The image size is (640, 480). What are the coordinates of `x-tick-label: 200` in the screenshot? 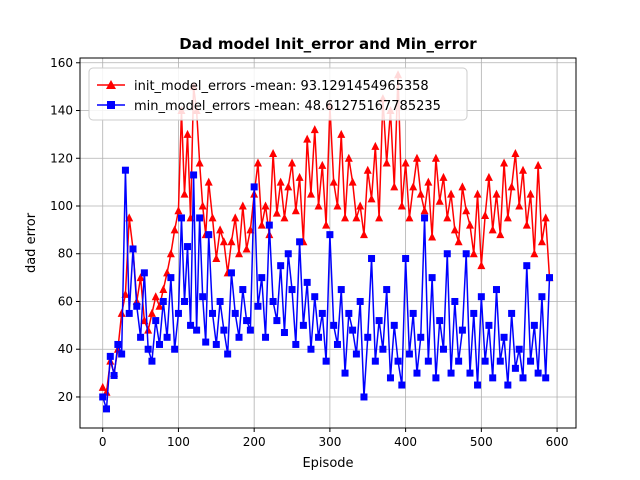 It's located at (254, 442).